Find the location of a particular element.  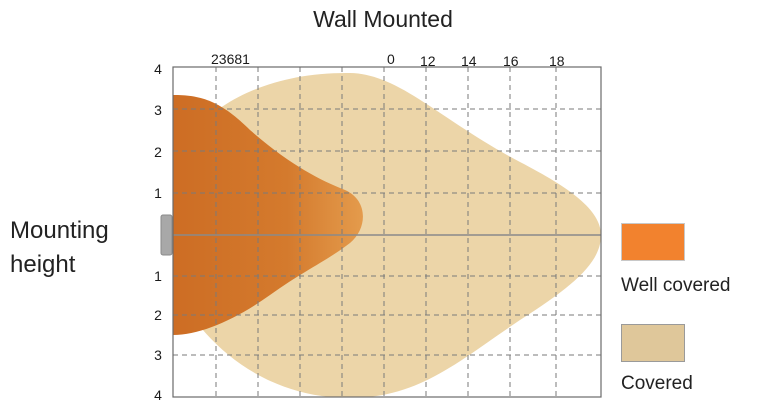

mounting-height-label: Mounting height is located at coordinates (59, 248).